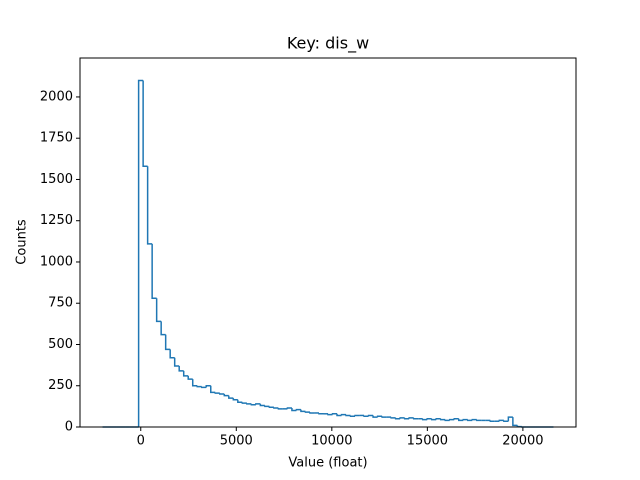 This screenshot has height=480, width=640. Describe the element at coordinates (236, 441) in the screenshot. I see `x-tick-label: 5000` at that location.